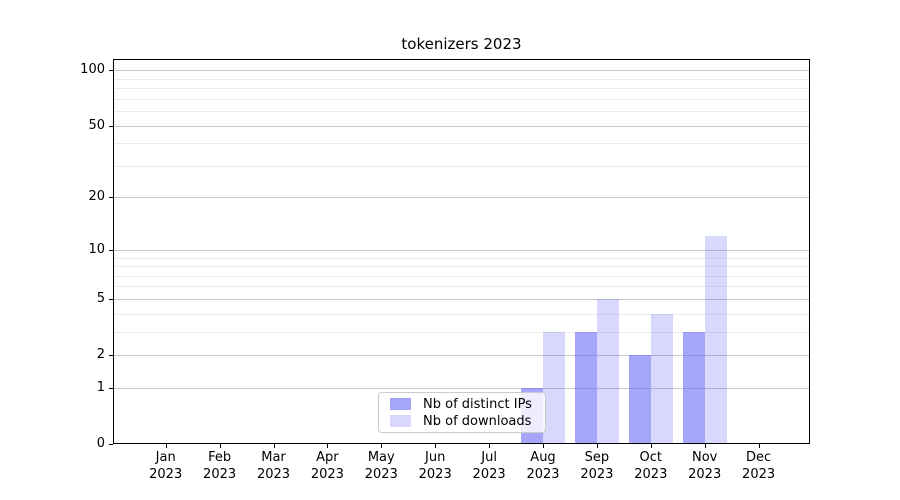  Describe the element at coordinates (96, 125) in the screenshot. I see `y-tick-label: 50` at that location.